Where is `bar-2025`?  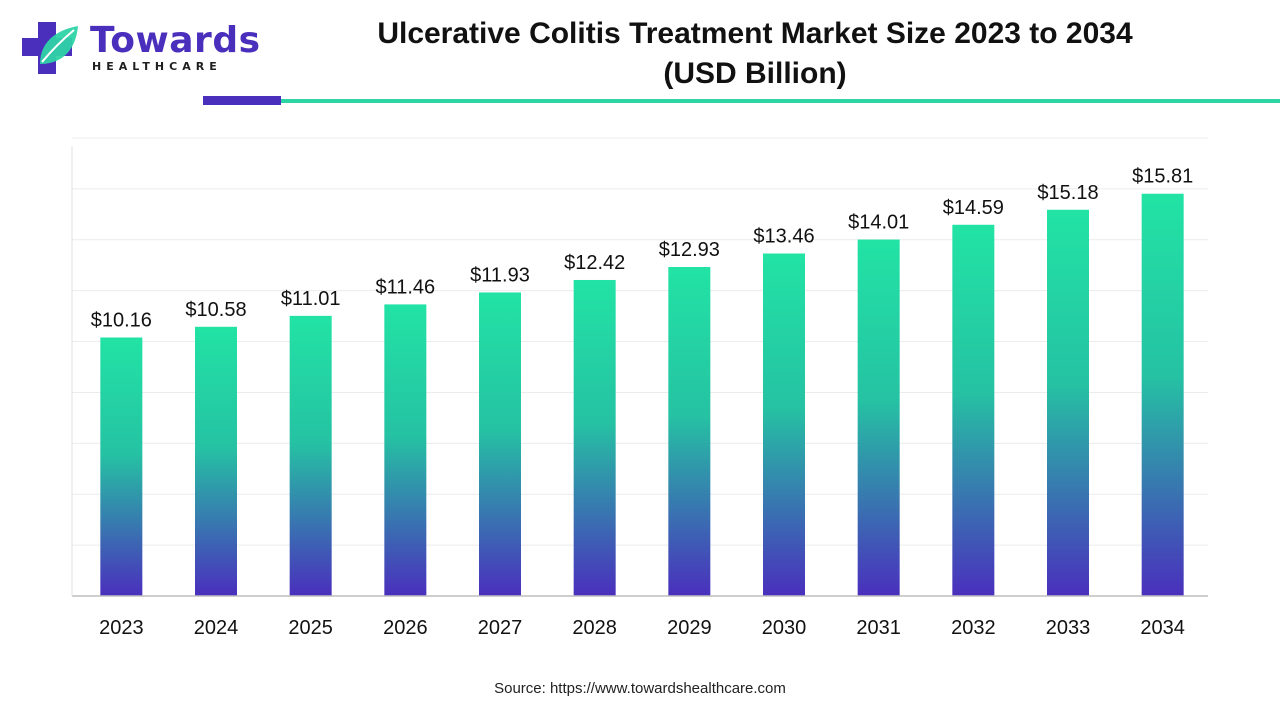 bar-2025 is located at coordinates (310, 455).